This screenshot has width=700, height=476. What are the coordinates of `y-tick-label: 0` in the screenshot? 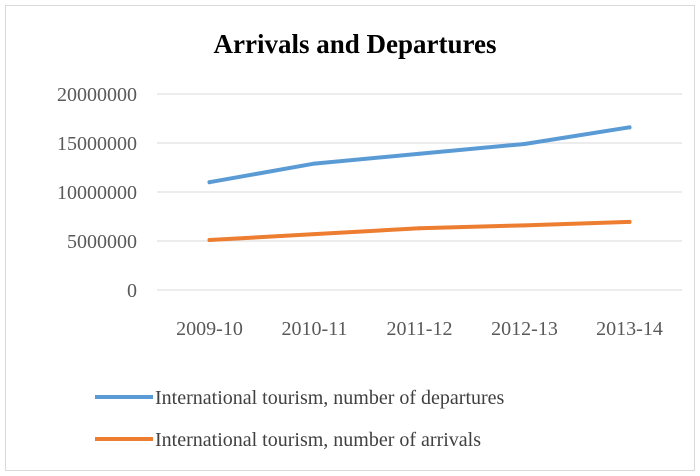 It's located at (132, 291).